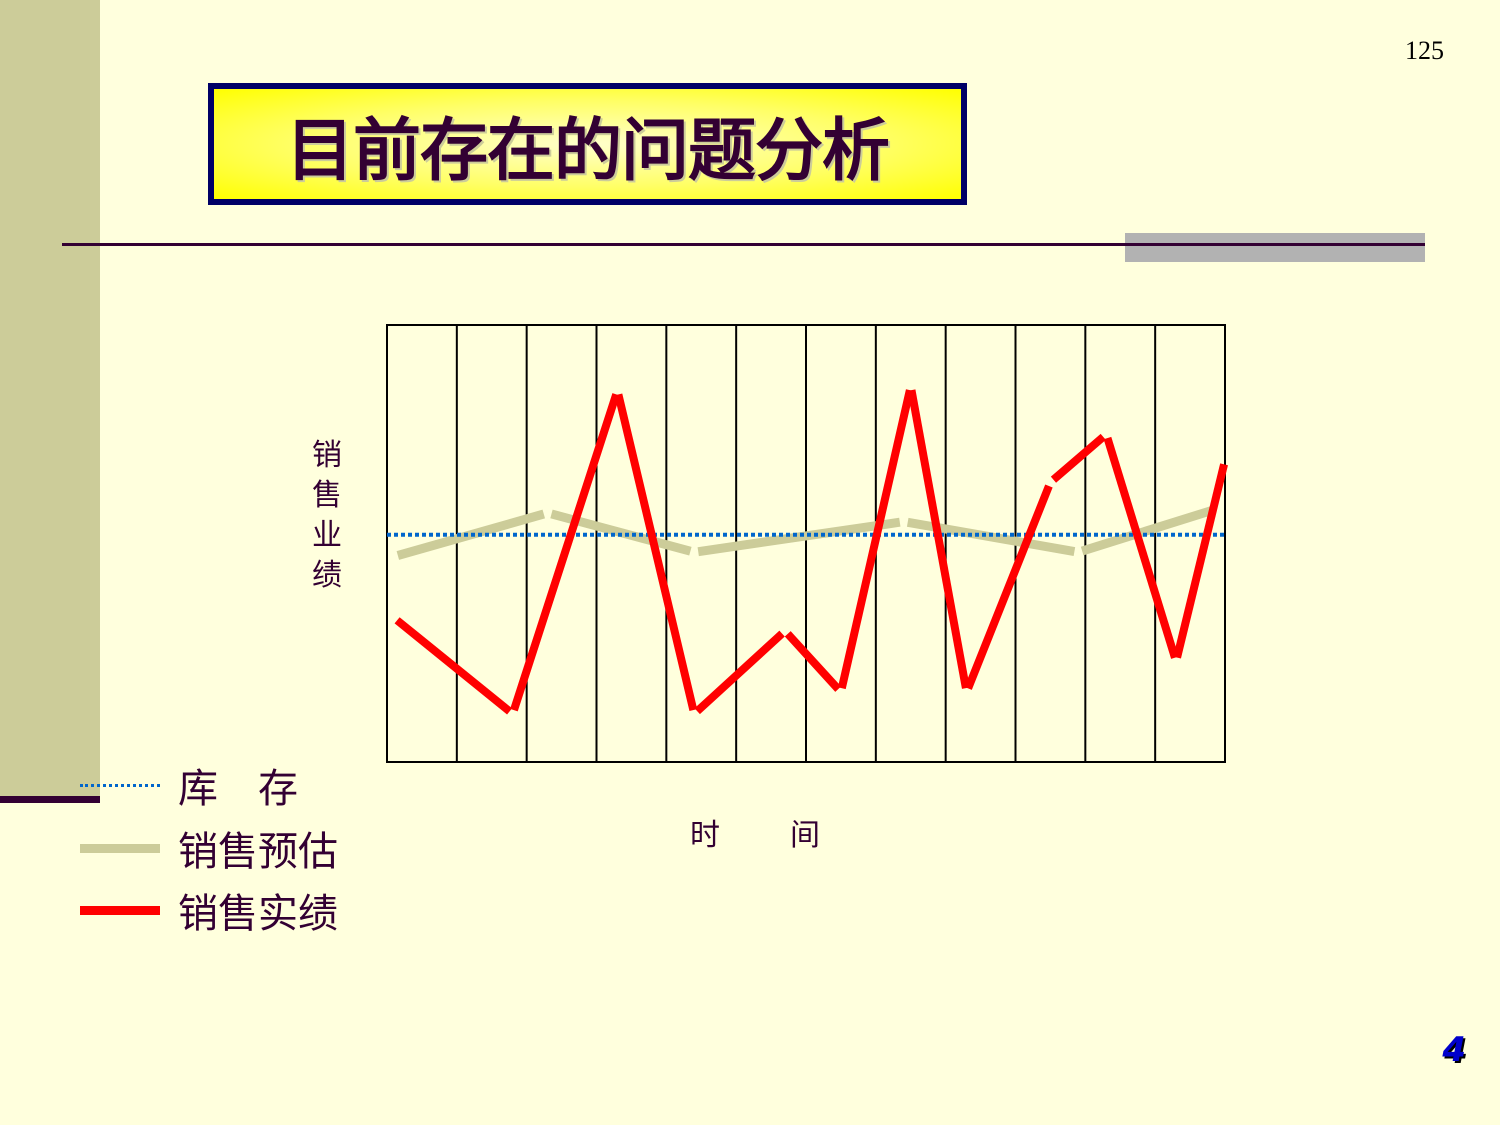 This screenshot has height=1125, width=1500. I want to click on legend-item-actual: 销售实绩, so click(209, 913).